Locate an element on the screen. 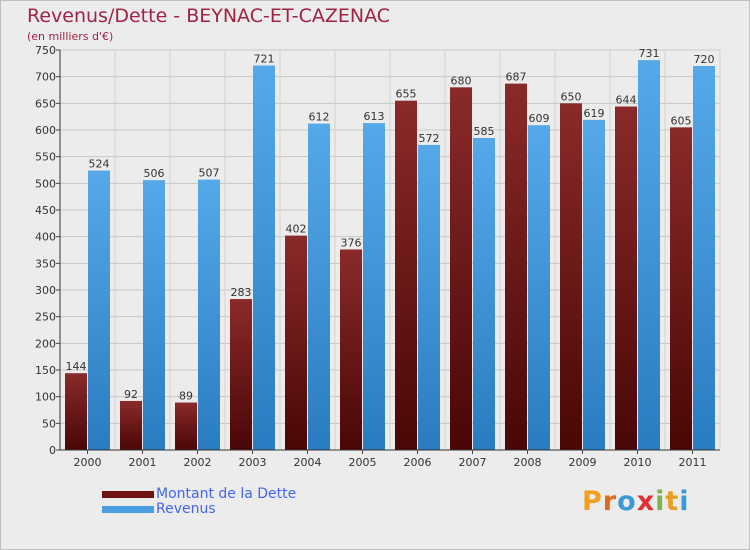 This screenshot has height=550, width=750. proxiti-logo: Proxiti is located at coordinates (636, 501).